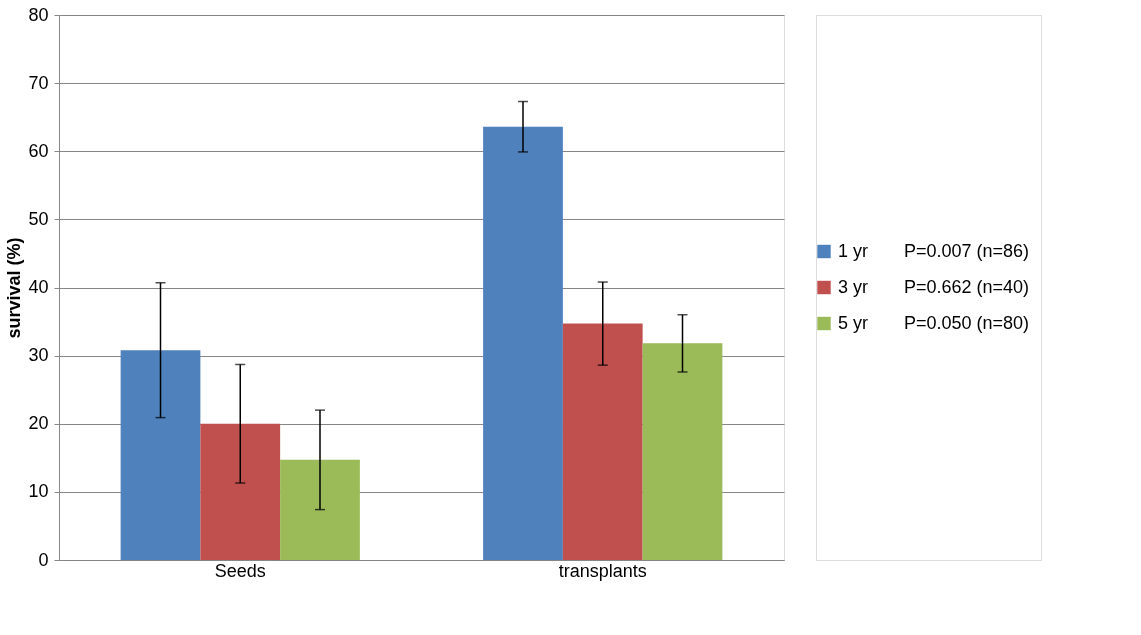 Image resolution: width=1141 pixels, height=635 pixels. What do you see at coordinates (38, 287) in the screenshot?
I see `y-tick-label: 40` at bounding box center [38, 287].